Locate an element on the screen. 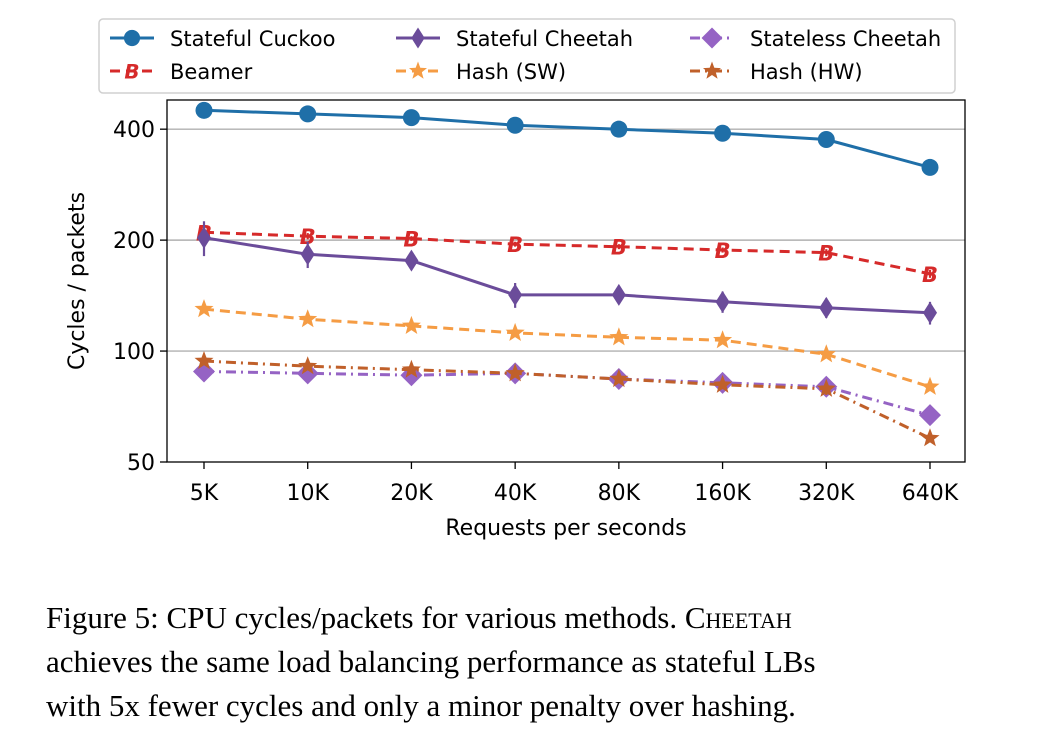 The width and height of the screenshot is (1048, 748). legend-label: Stateful Cheetah is located at coordinates (544, 39).